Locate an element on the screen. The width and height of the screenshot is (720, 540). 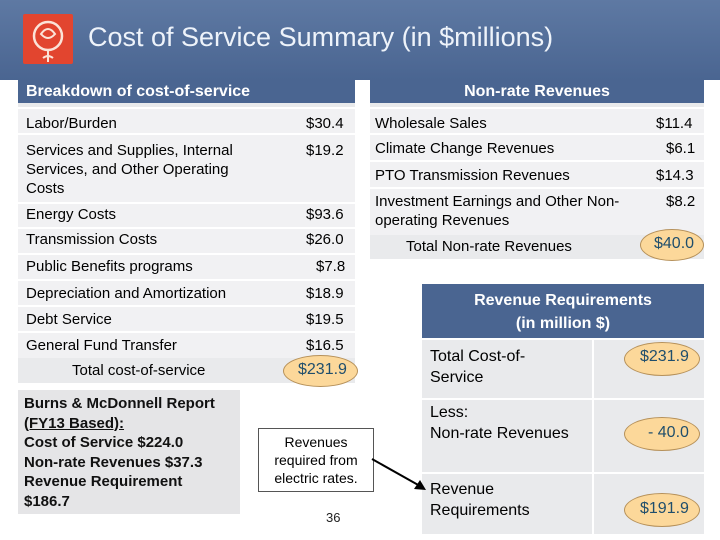
rr-less-oval is located at coordinates (662, 434).